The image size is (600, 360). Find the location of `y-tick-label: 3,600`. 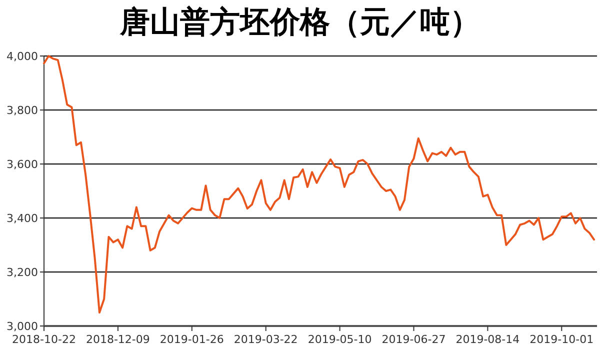

y-tick-label: 3,600 is located at coordinates (22, 164).